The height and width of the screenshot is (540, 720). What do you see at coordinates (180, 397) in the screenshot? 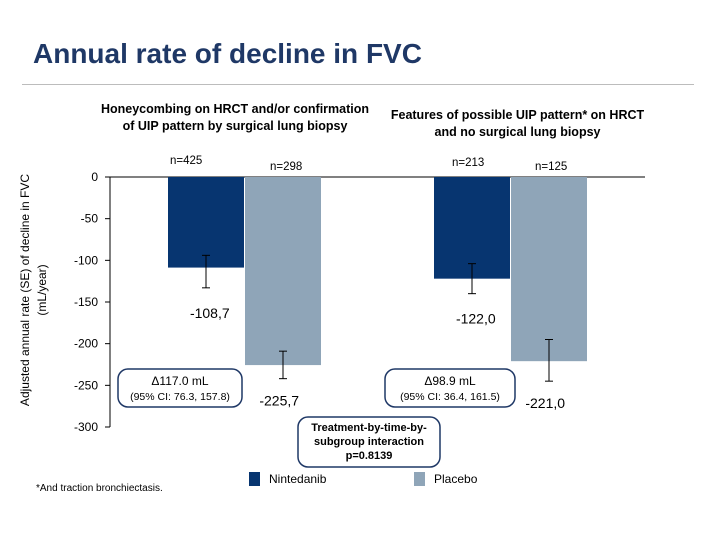
I see `delta-ci: (95% CI: 76.3, 157.8)` at bounding box center [180, 397].